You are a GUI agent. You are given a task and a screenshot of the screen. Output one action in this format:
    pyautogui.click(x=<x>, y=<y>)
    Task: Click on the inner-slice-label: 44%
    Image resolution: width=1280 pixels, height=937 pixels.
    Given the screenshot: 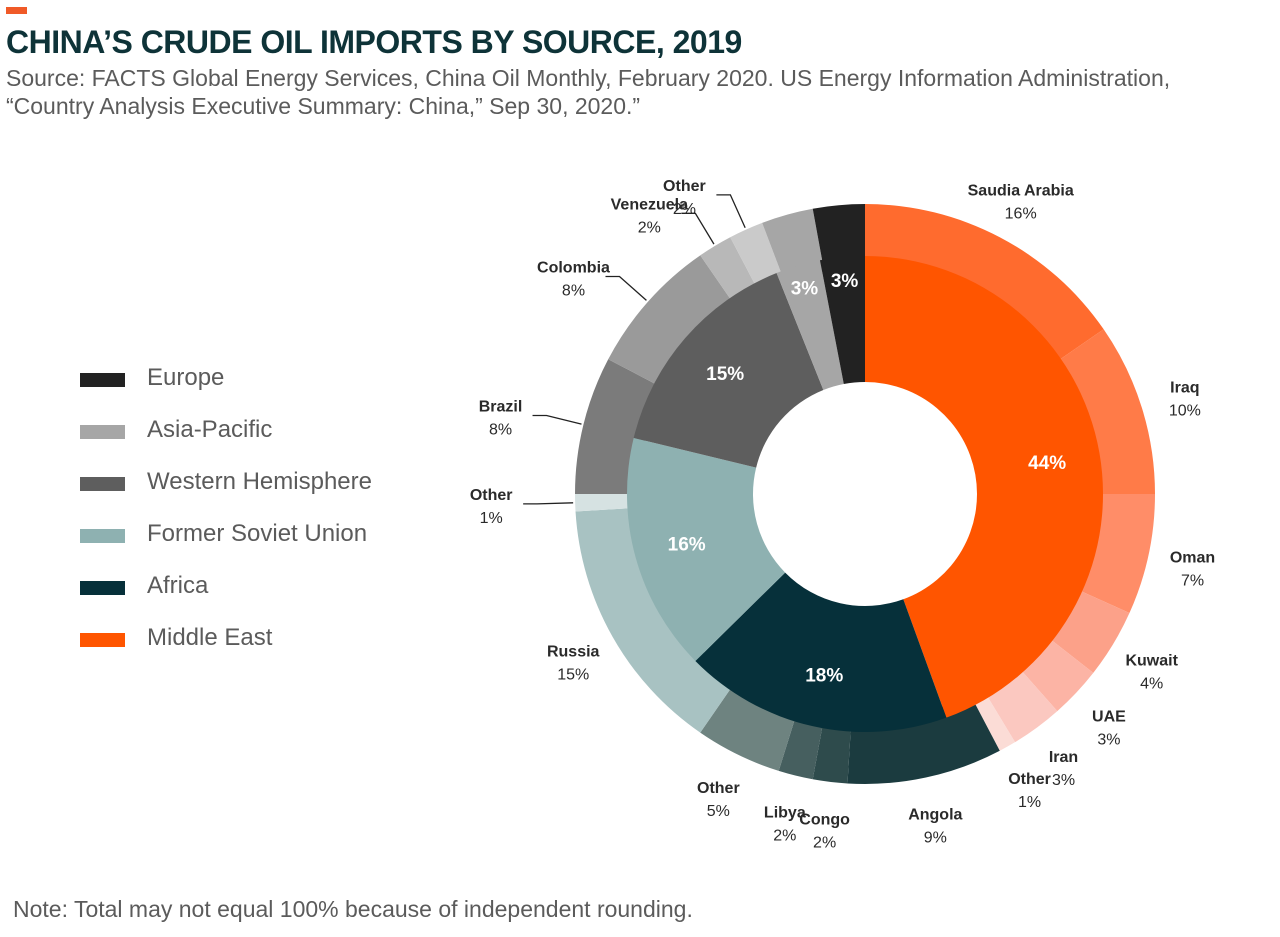 What is the action you would take?
    pyautogui.click(x=1047, y=463)
    